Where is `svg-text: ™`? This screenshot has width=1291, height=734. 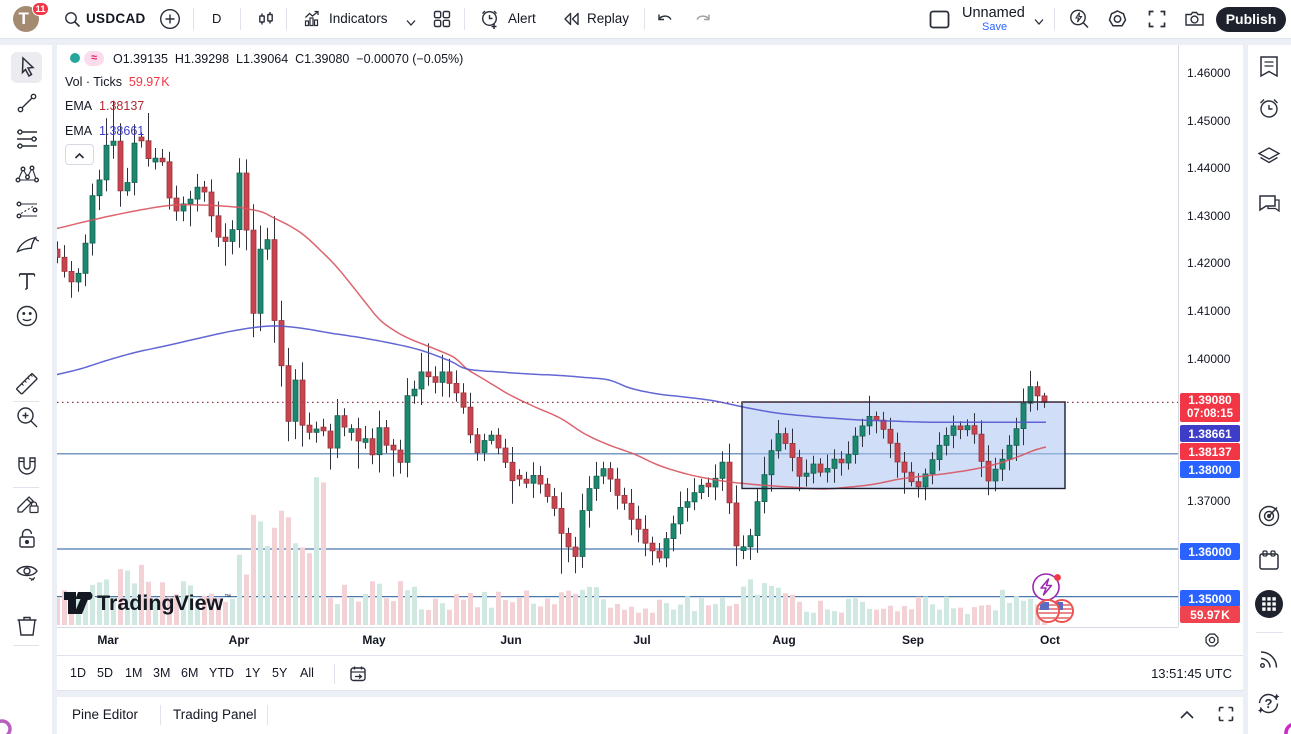 svg-text: ™ is located at coordinates (227, 597).